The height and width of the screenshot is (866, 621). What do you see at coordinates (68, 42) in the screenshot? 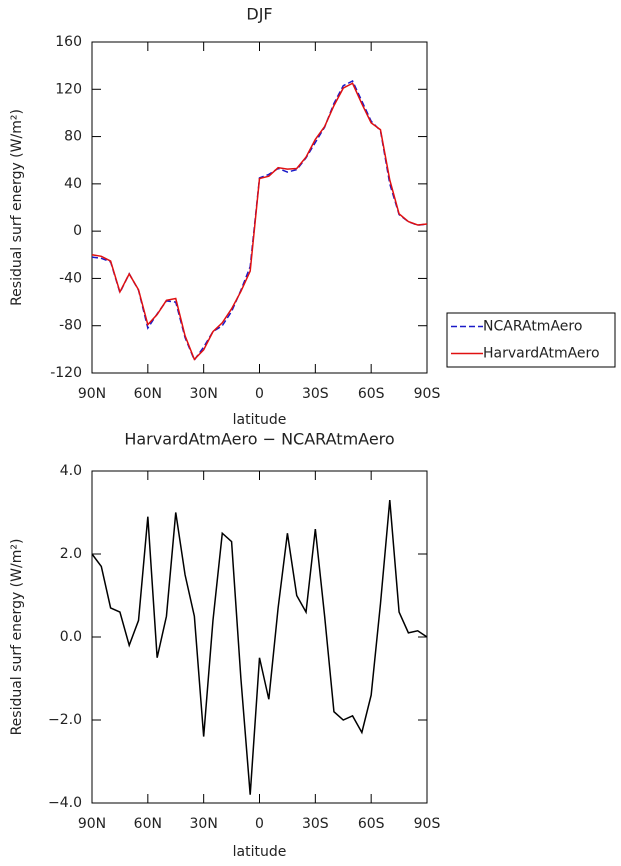
I see `y-tick-label: 160` at bounding box center [68, 42].